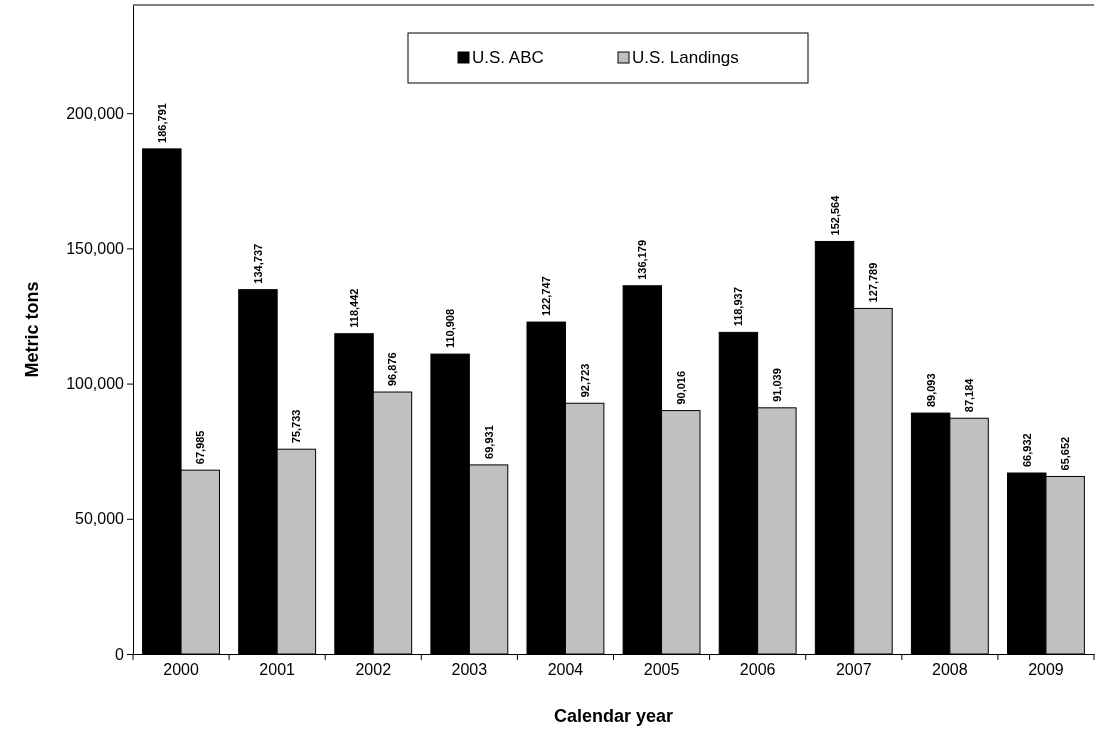 The image size is (1104, 731). What do you see at coordinates (1046, 670) in the screenshot?
I see `x-tick-label: 2009` at bounding box center [1046, 670].